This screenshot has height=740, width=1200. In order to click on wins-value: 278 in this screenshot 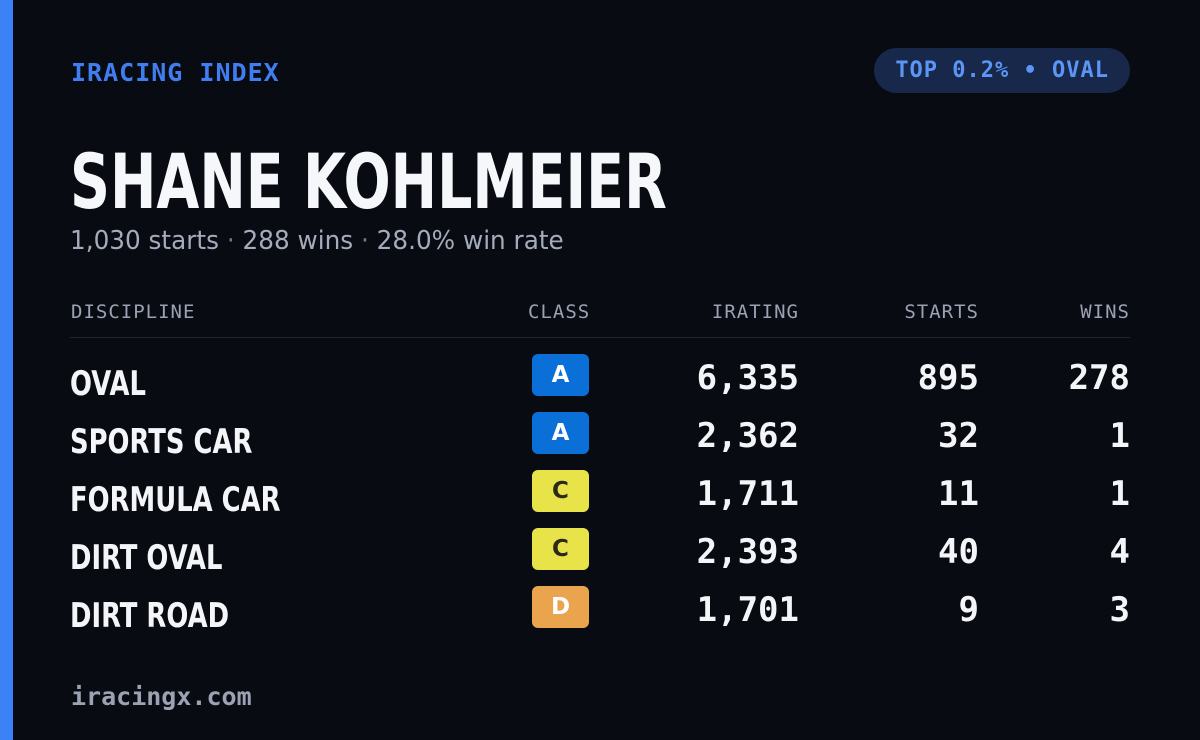, I will do `click(1099, 378)`.